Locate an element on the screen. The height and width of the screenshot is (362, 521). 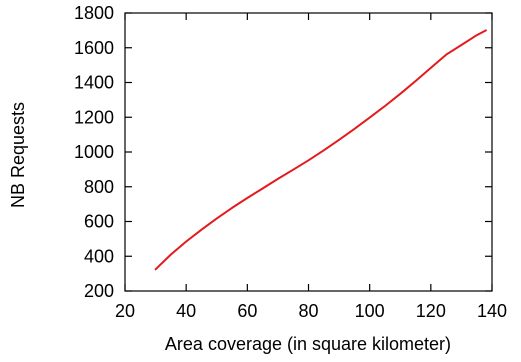
x-tick-label: 40 is located at coordinates (186, 311).